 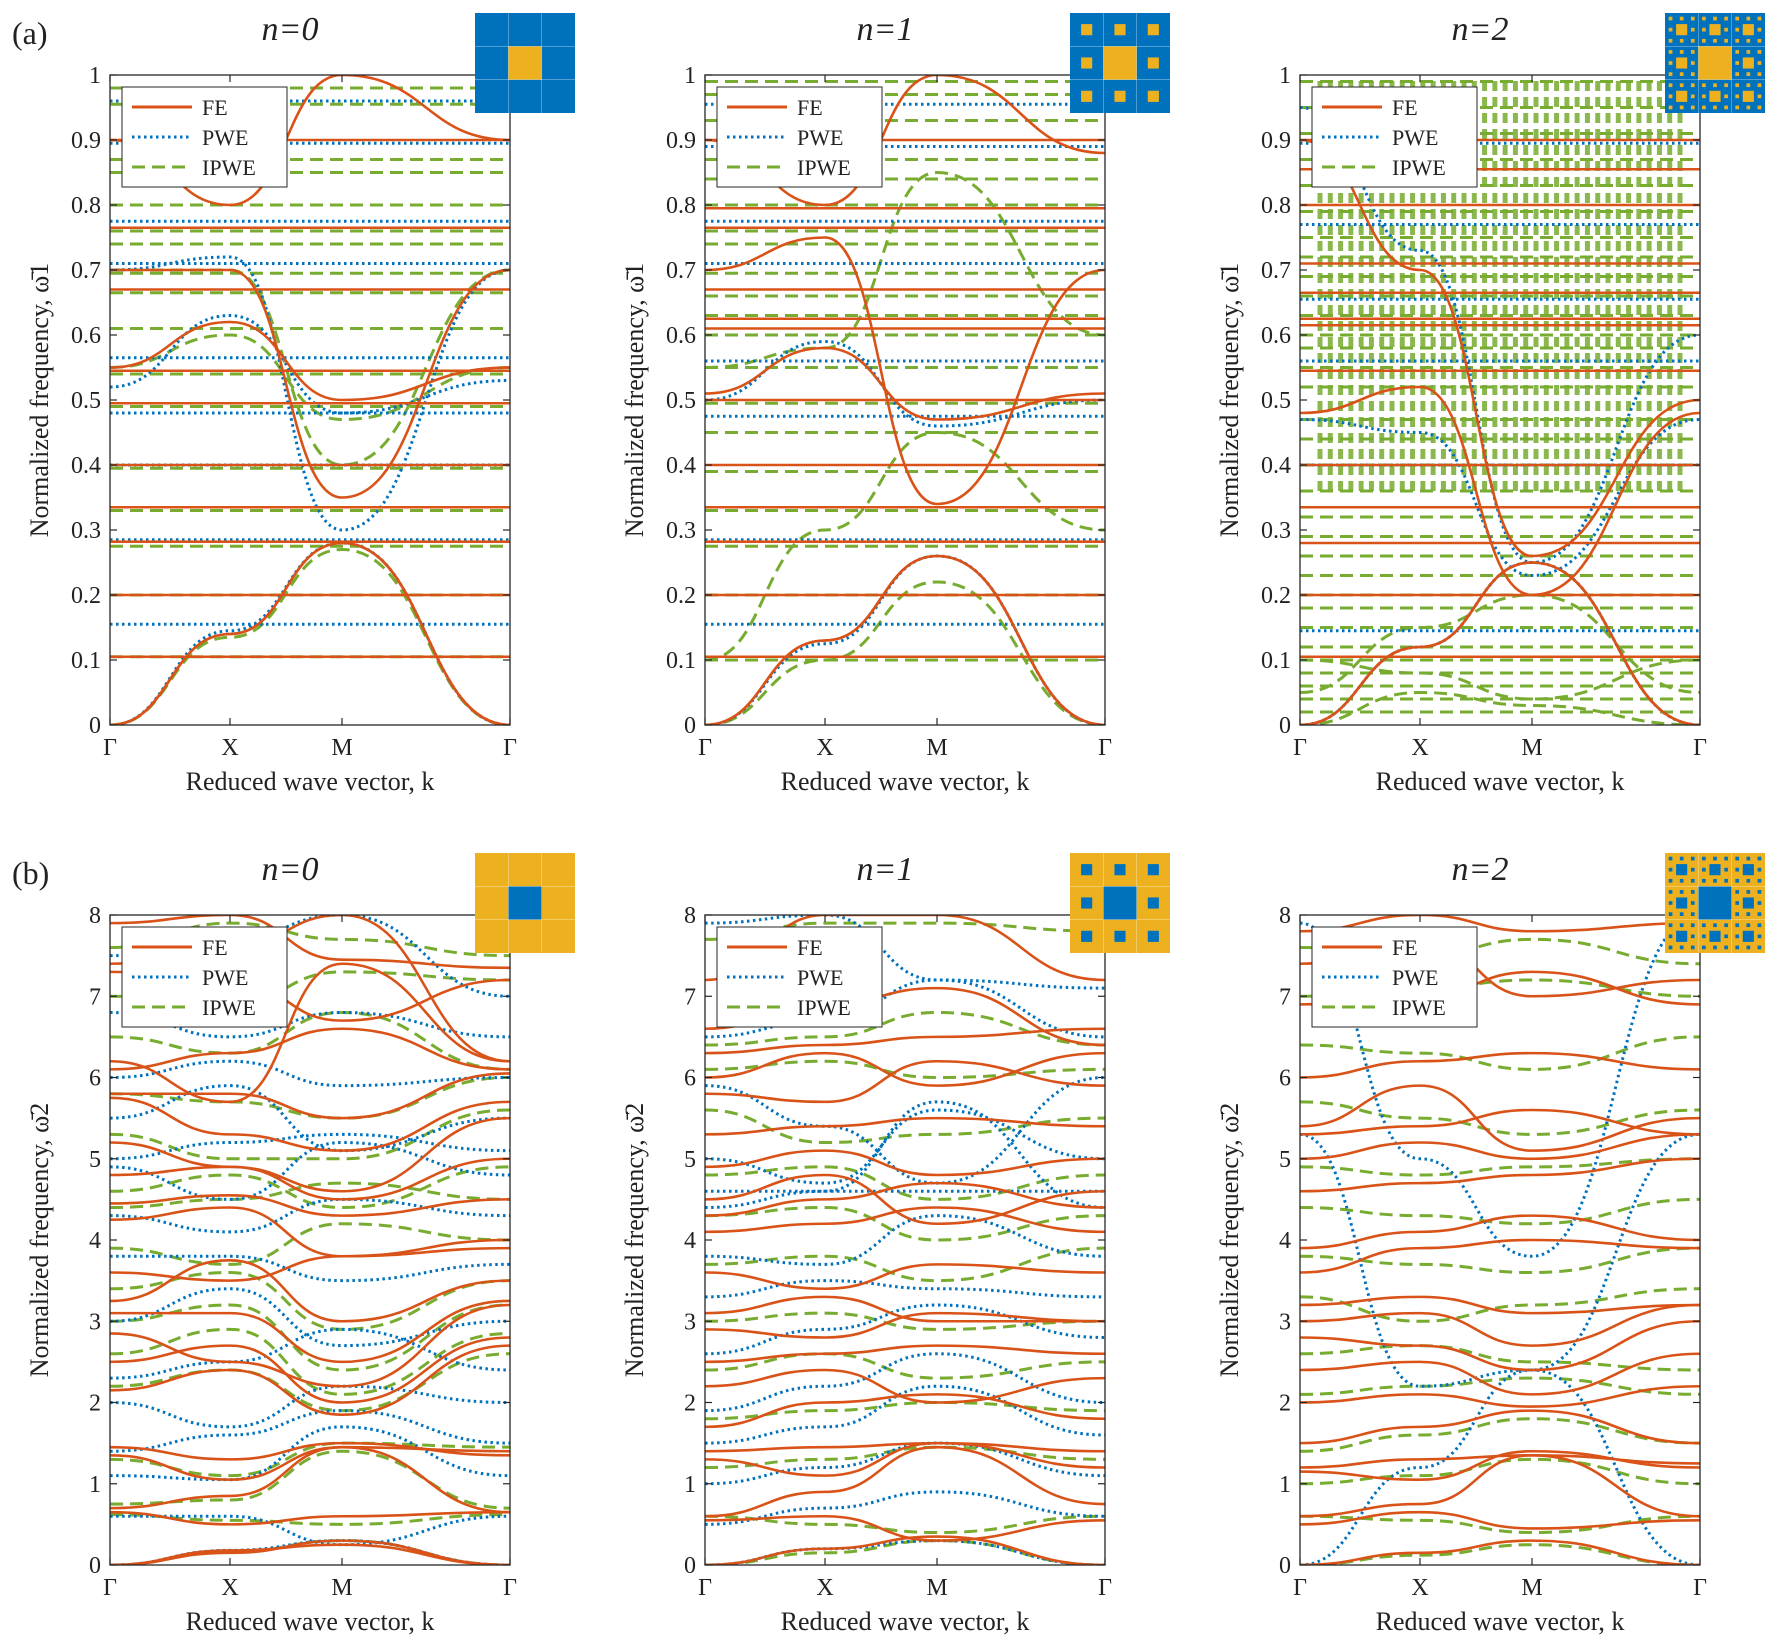 I want to click on y-tick-label: 0.6, so click(x=1276, y=336).